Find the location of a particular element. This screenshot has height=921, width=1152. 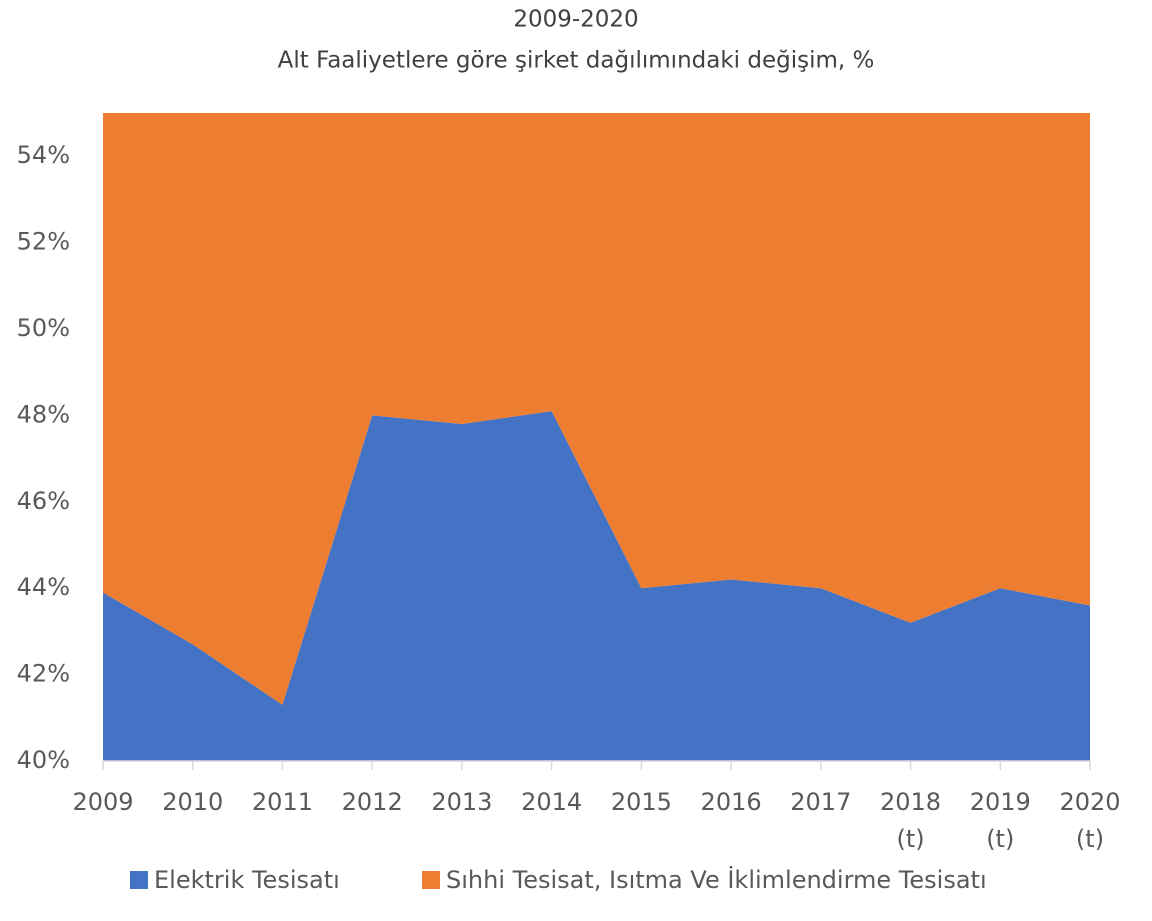

x-tick-label: 2009 is located at coordinates (102, 802).